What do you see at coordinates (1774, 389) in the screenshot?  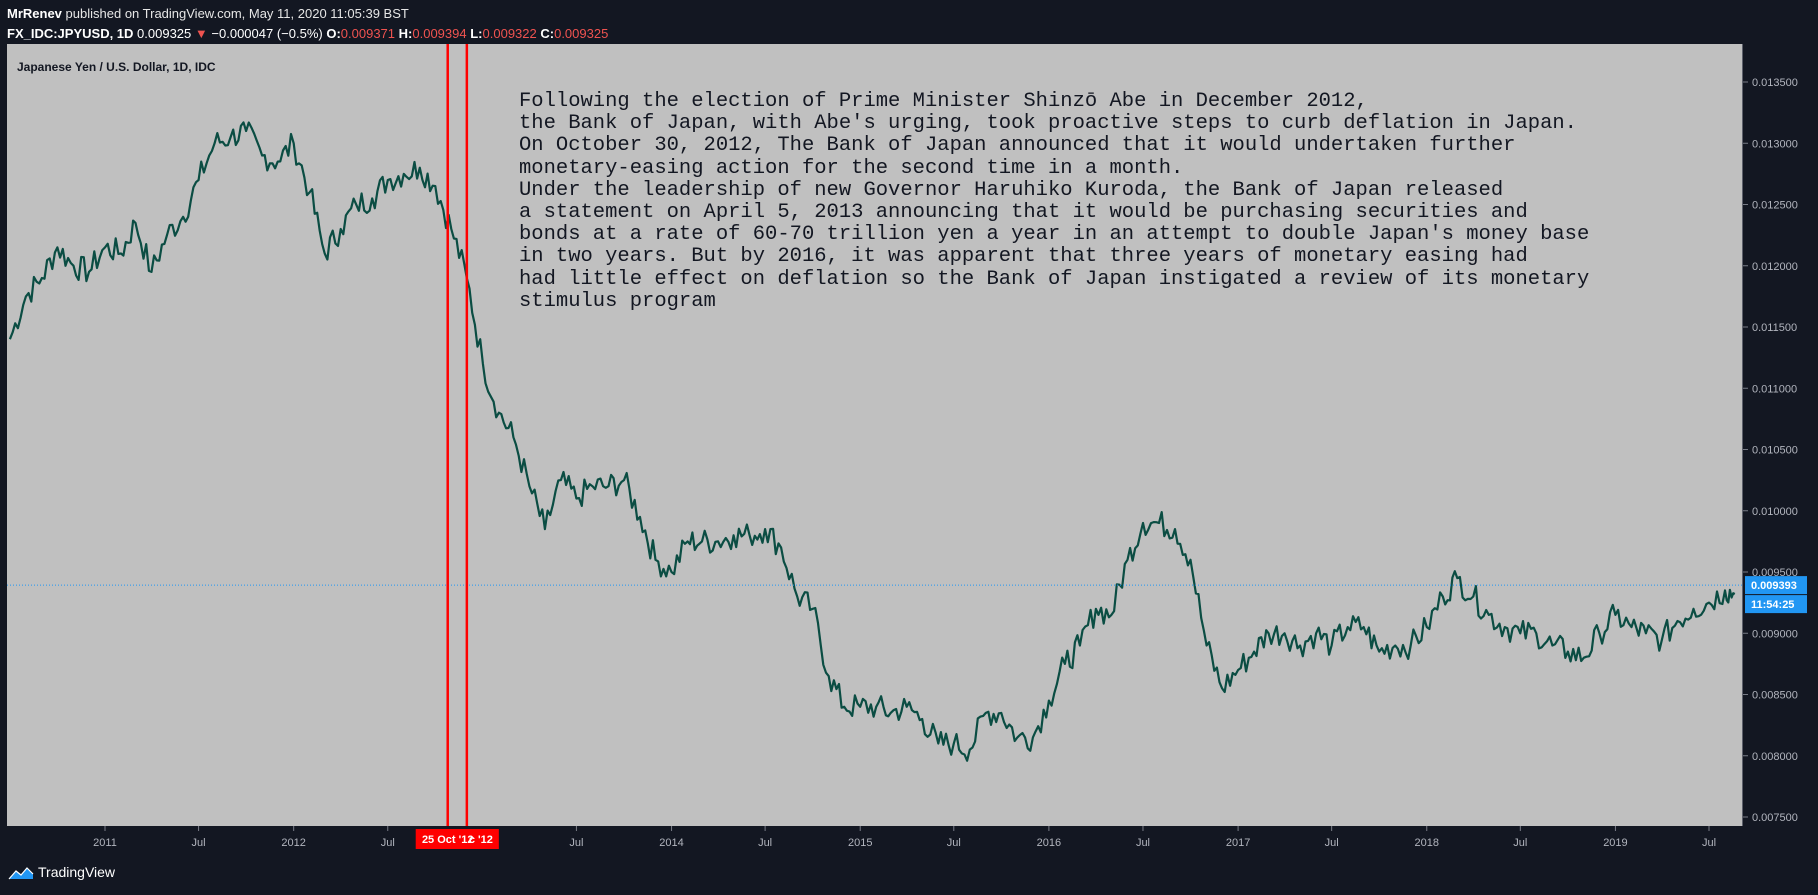 I see `y-tick-label: 0.011000` at bounding box center [1774, 389].